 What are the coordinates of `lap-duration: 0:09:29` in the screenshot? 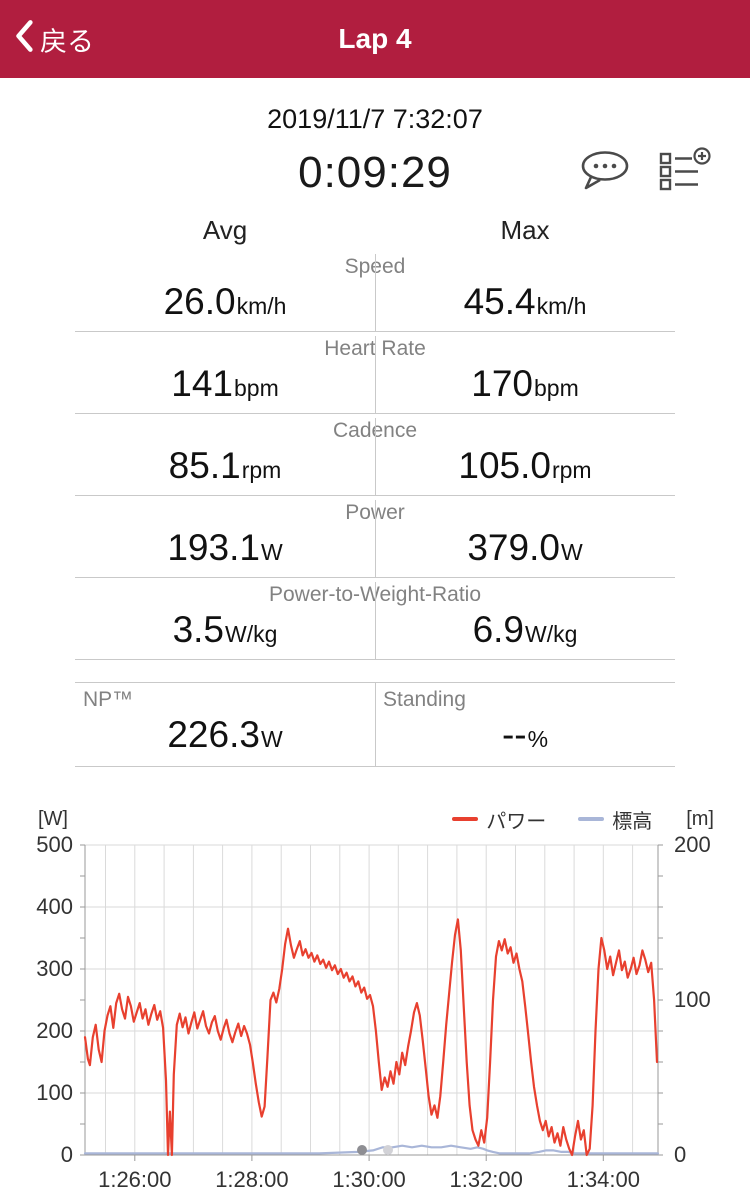 It's located at (375, 172).